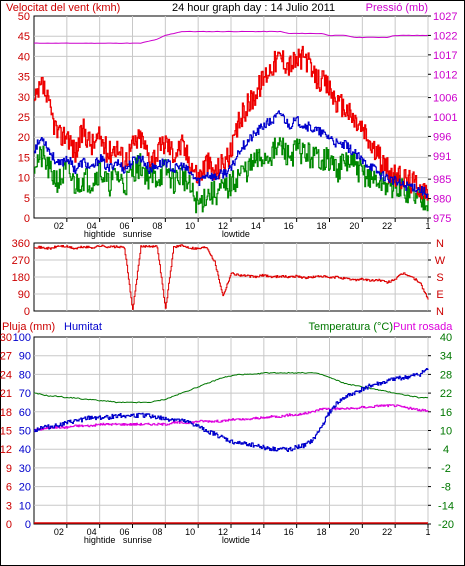 The width and height of the screenshot is (465, 566). What do you see at coordinates (25, 413) in the screenshot?
I see `y-tick-label: 60` at bounding box center [25, 413].